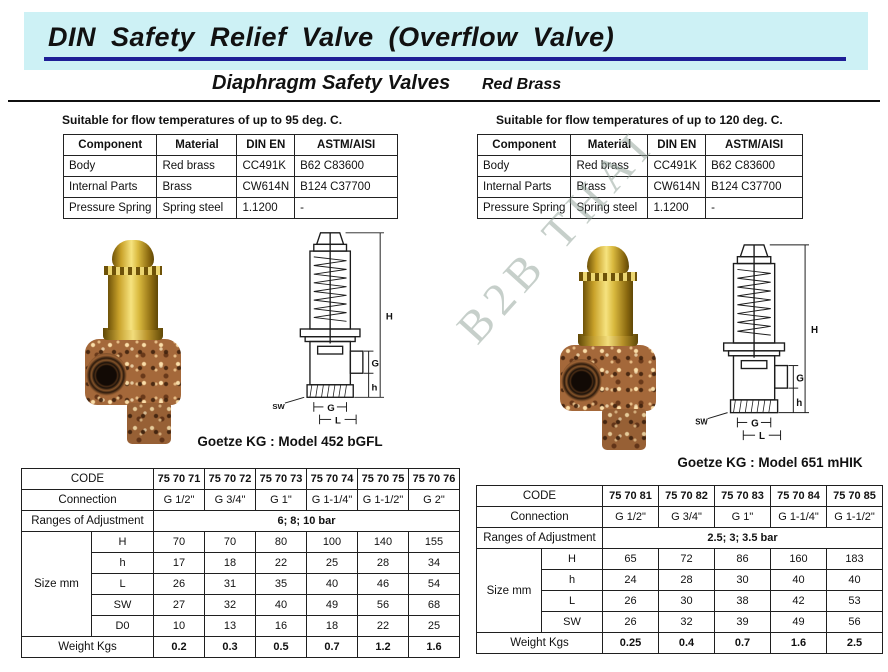  Describe the element at coordinates (630, 559) in the screenshot. I see `size-value: 65` at that location.